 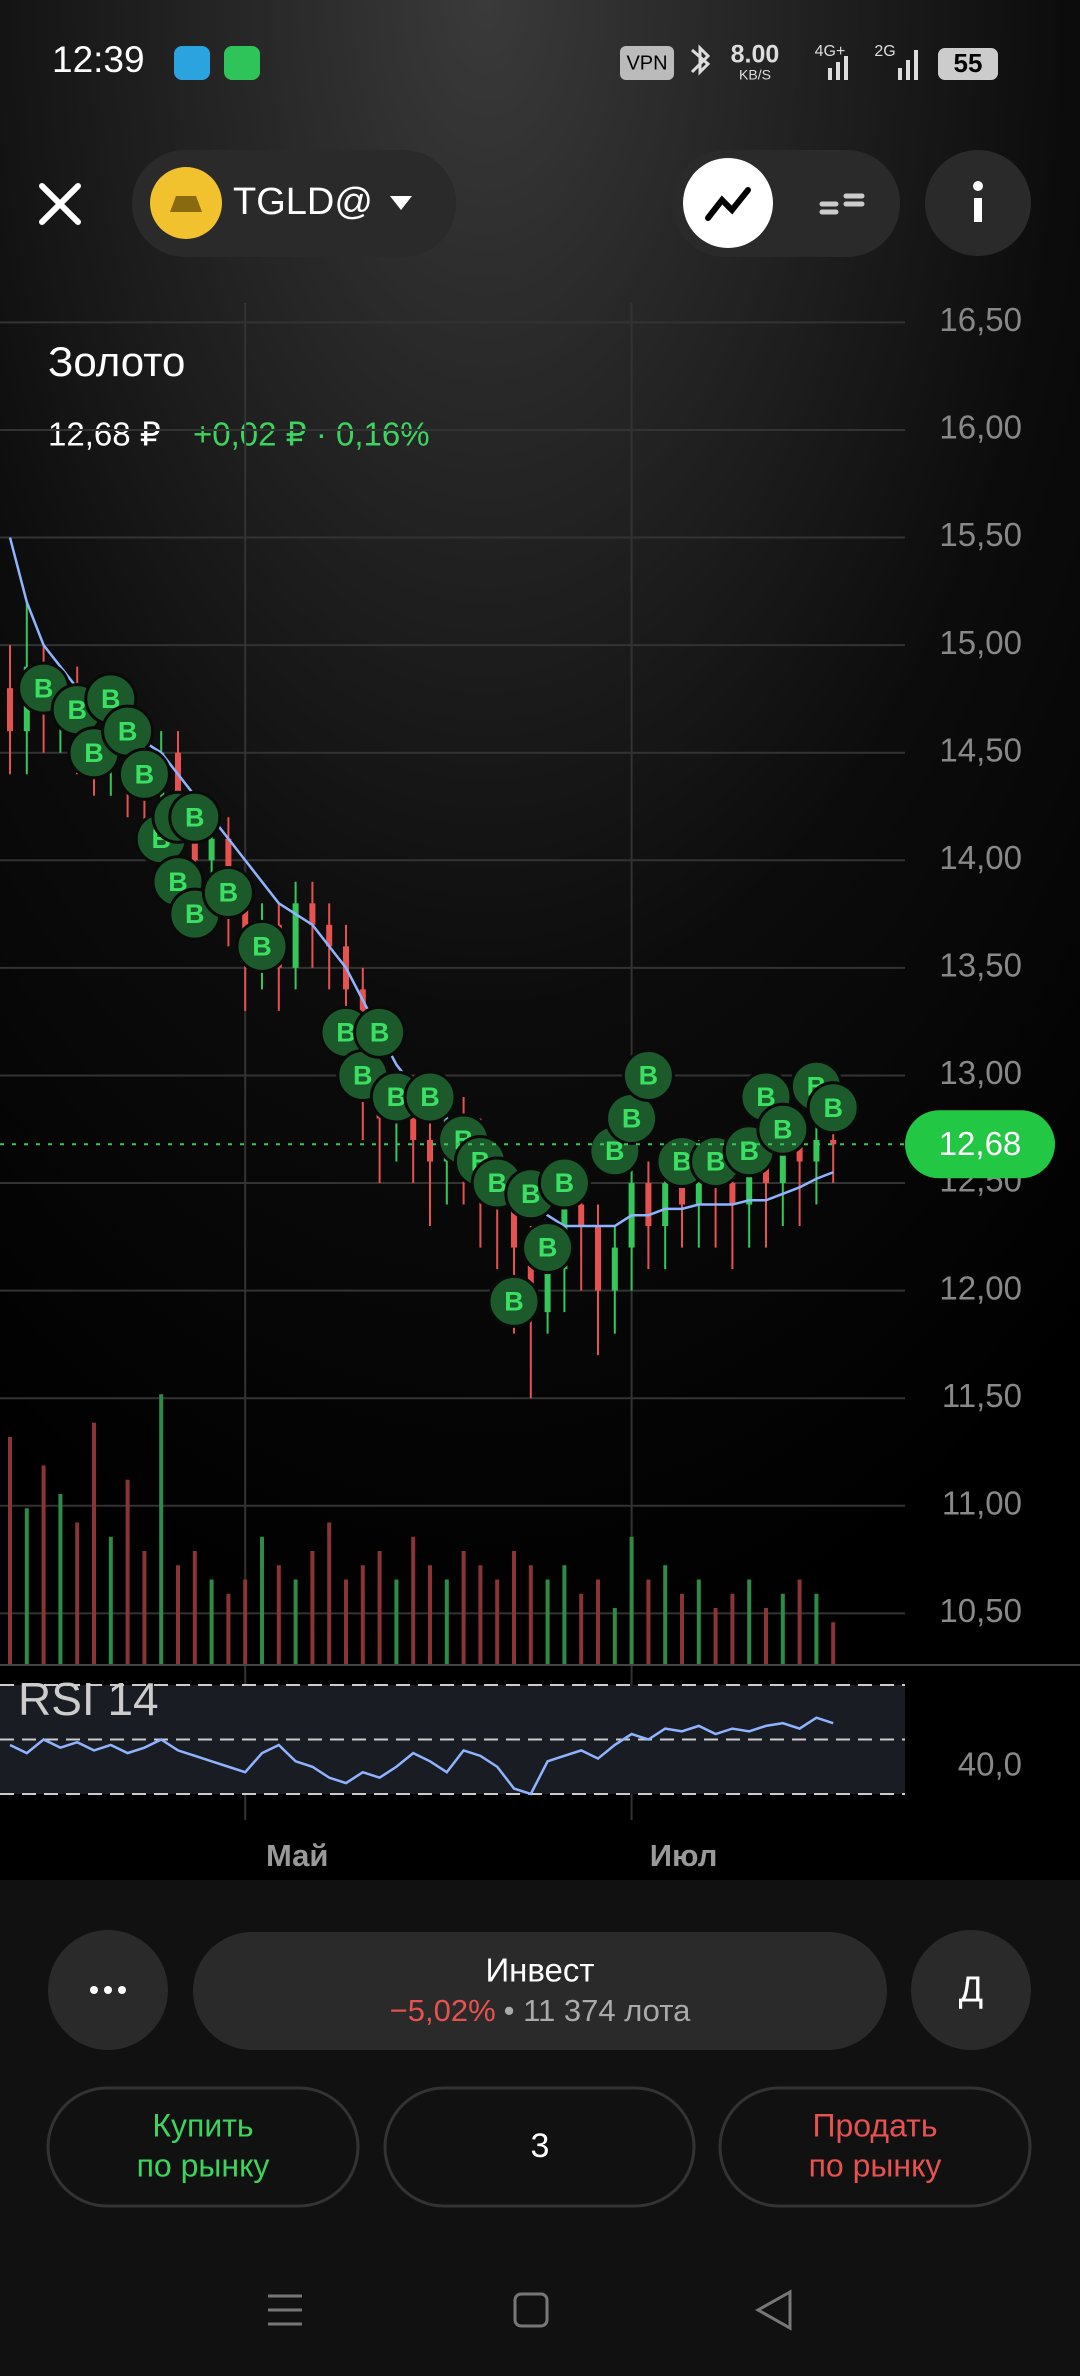 I want to click on x-tick-label: Май, so click(x=297, y=1855).